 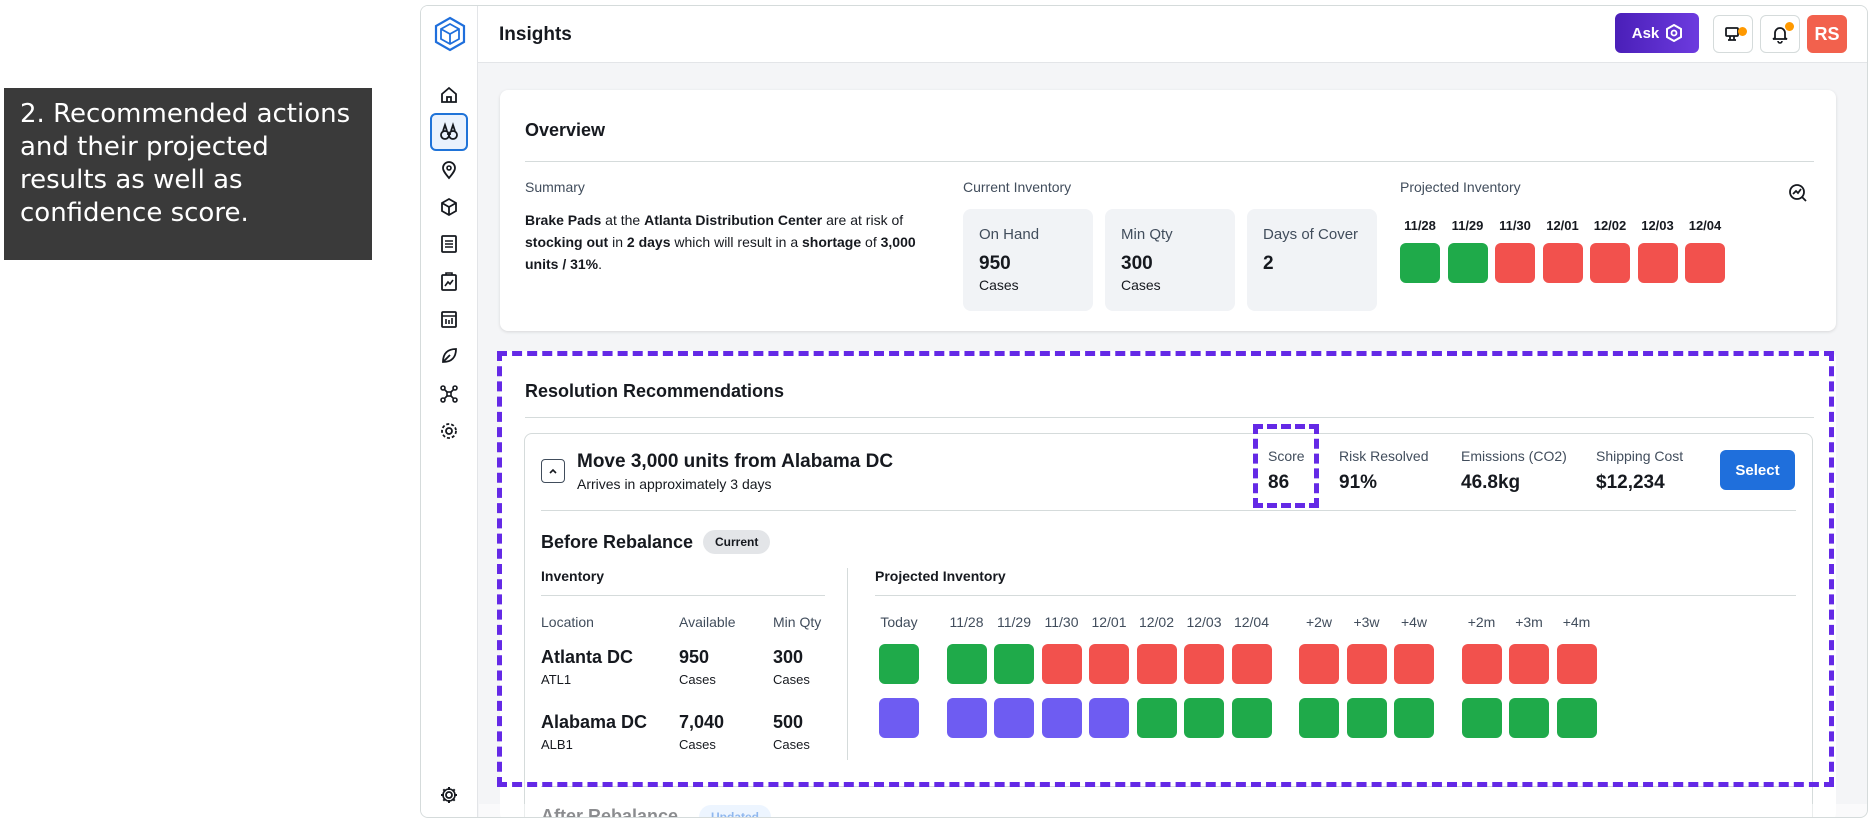 I want to click on trend-magnify-icon, so click(x=1798, y=193).